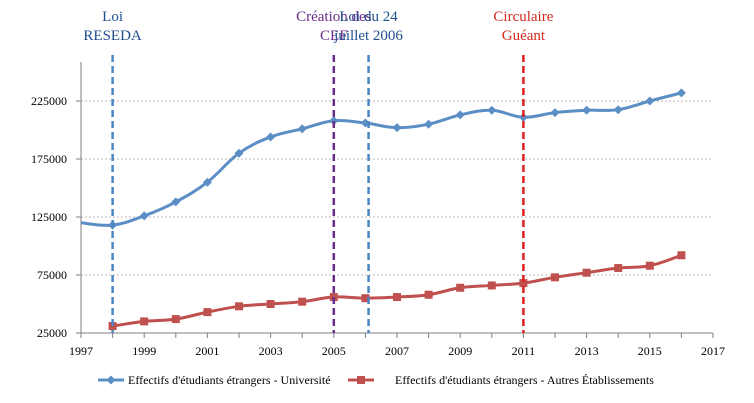 The height and width of the screenshot is (403, 754). What do you see at coordinates (397, 290) in the screenshot?
I see `series-line` at bounding box center [397, 290].